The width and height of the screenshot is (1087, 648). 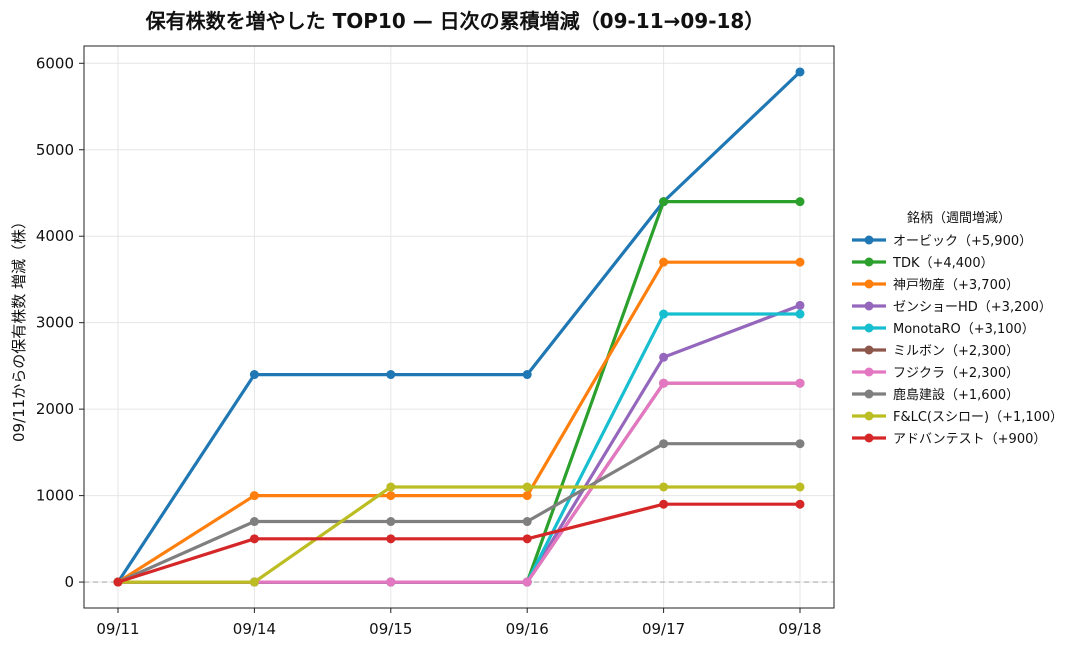 What do you see at coordinates (956, 285) in the screenshot?
I see `legend-label: 神戸物産（+3,700）` at bounding box center [956, 285].